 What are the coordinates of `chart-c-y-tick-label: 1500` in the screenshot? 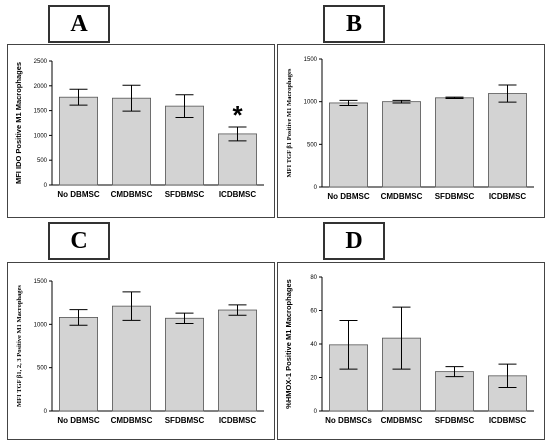 It's located at (41, 282).